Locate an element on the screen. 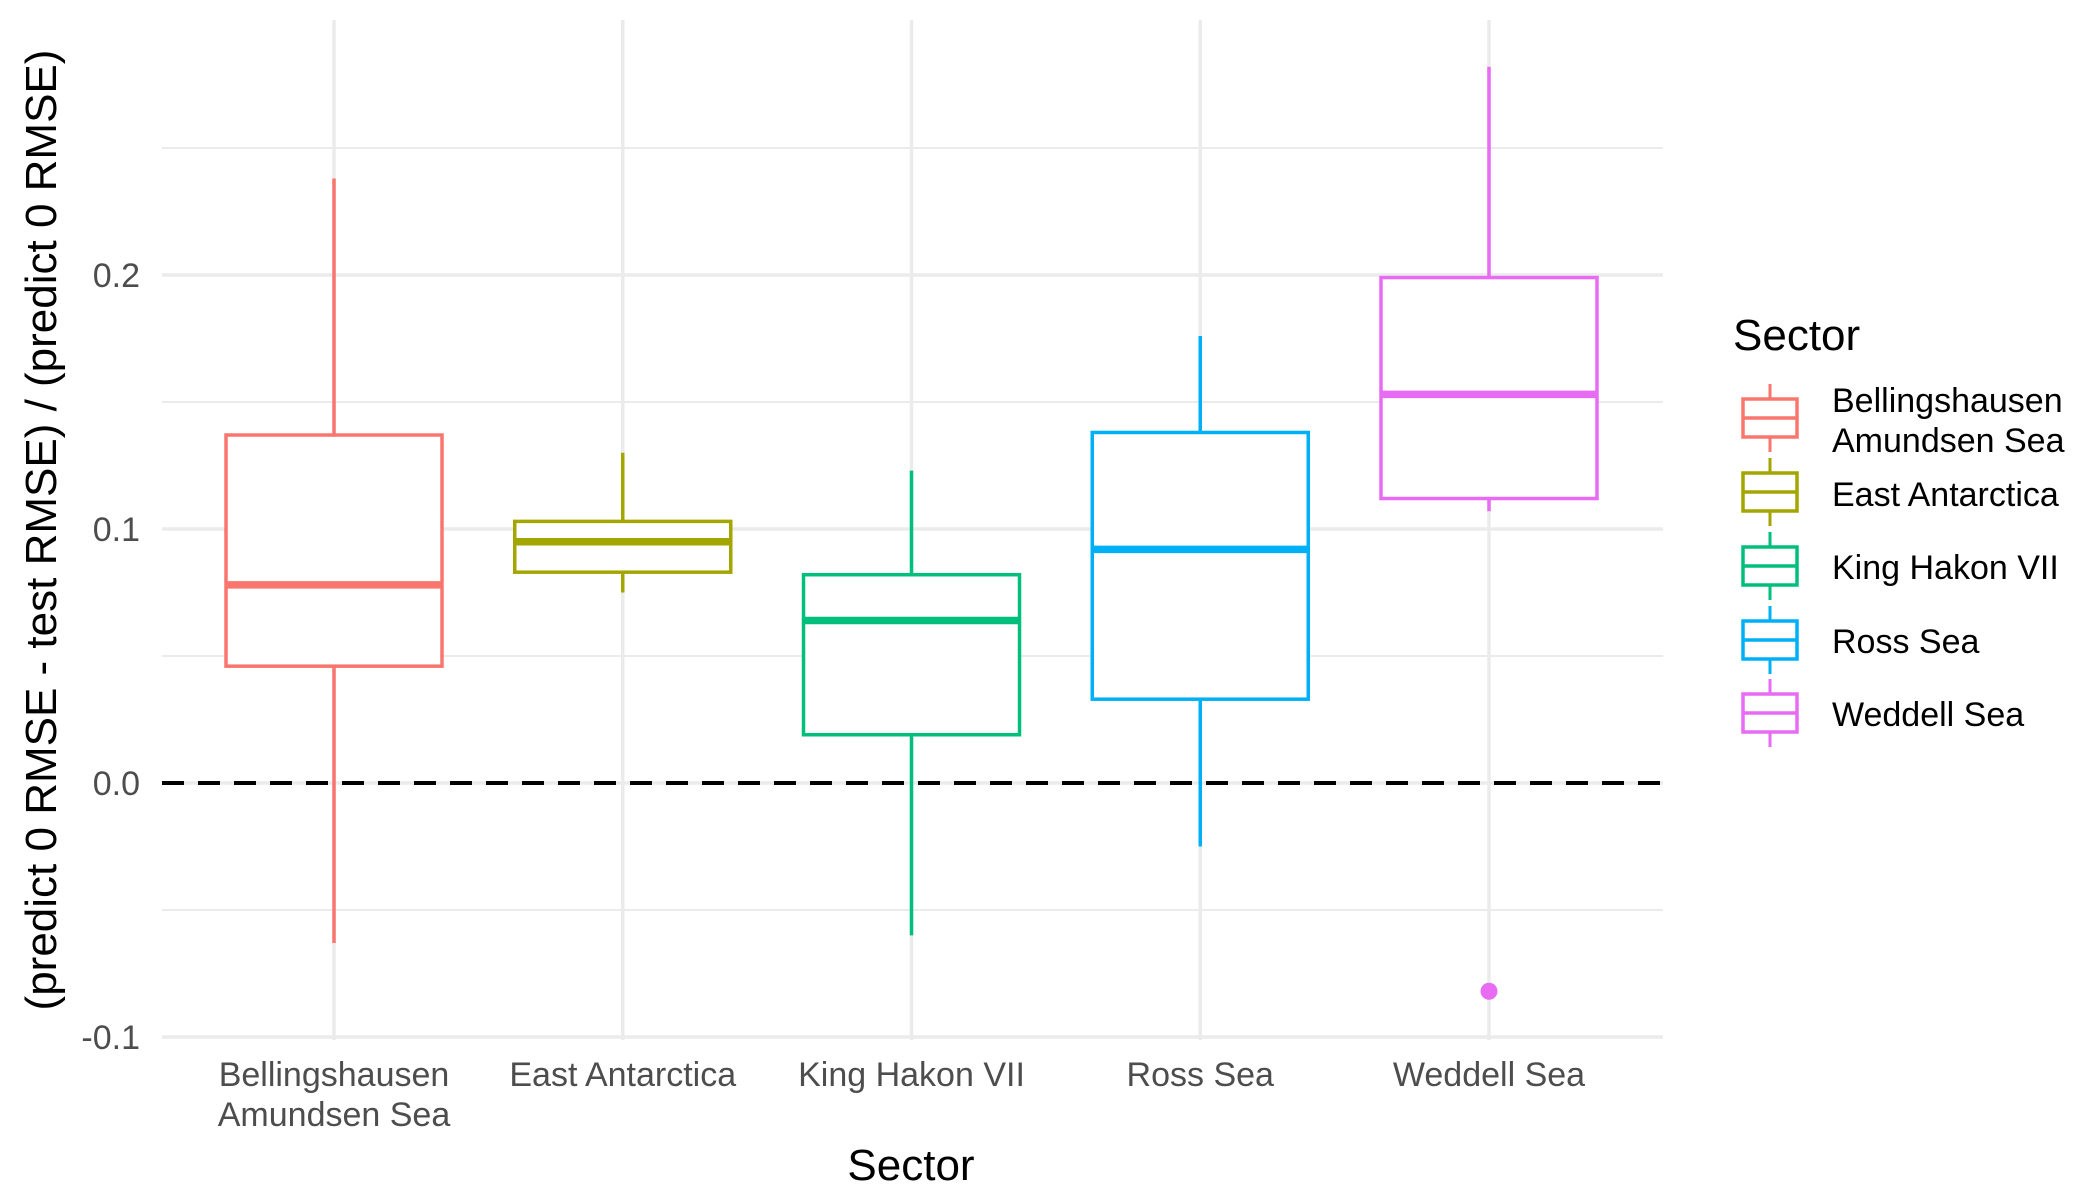 Image resolution: width=2100 pixels, height=1200 pixels. x-tick-label-line: East Antarctica is located at coordinates (622, 1075).